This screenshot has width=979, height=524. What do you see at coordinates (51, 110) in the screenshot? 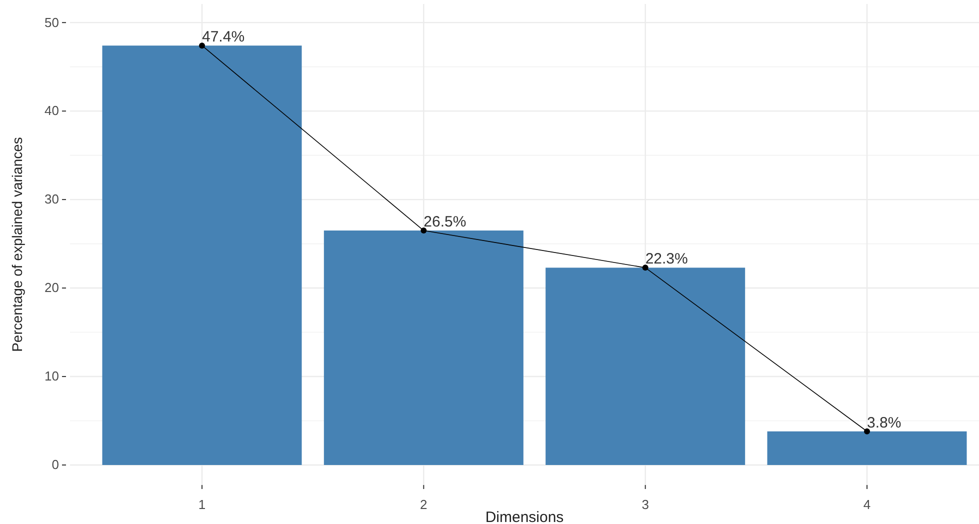
I see `y-tick-label: 40` at bounding box center [51, 110].